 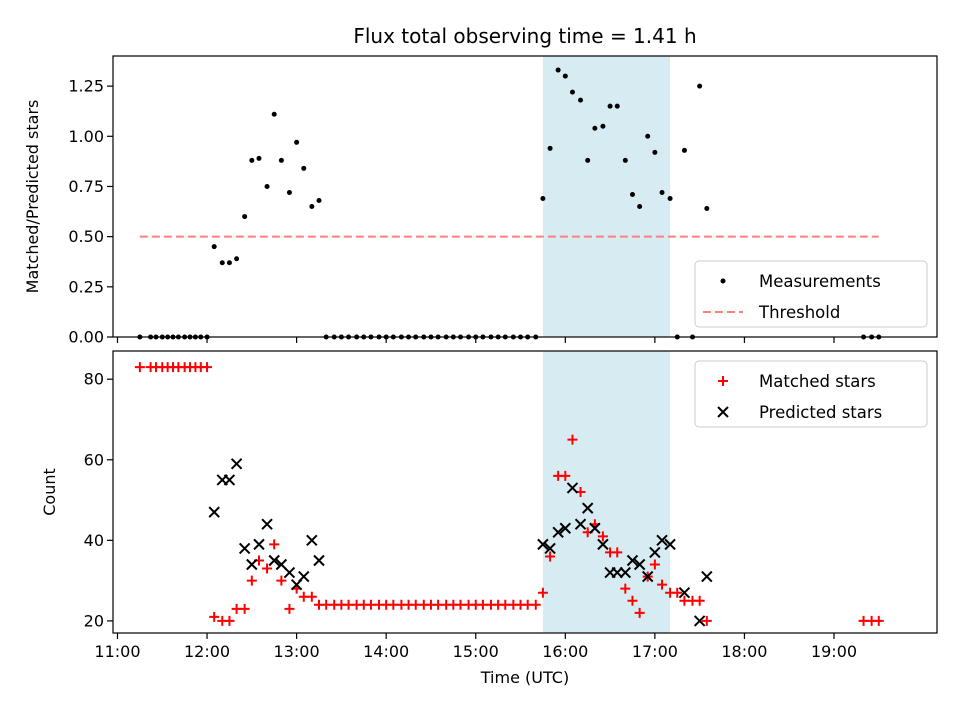 What do you see at coordinates (207, 651) in the screenshot?
I see `x-tick-label: 12:00` at bounding box center [207, 651].